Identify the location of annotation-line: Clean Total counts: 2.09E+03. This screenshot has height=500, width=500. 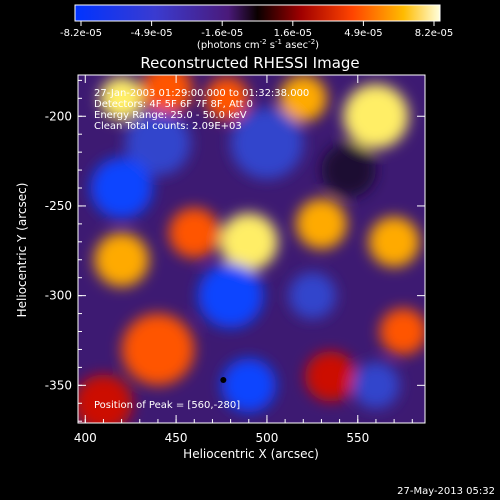
(168, 126).